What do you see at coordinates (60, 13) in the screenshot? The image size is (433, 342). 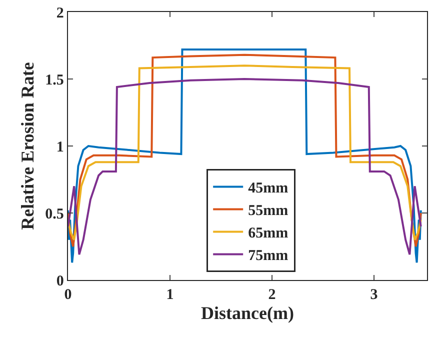 I see `y-tick-label: 2` at bounding box center [60, 13].